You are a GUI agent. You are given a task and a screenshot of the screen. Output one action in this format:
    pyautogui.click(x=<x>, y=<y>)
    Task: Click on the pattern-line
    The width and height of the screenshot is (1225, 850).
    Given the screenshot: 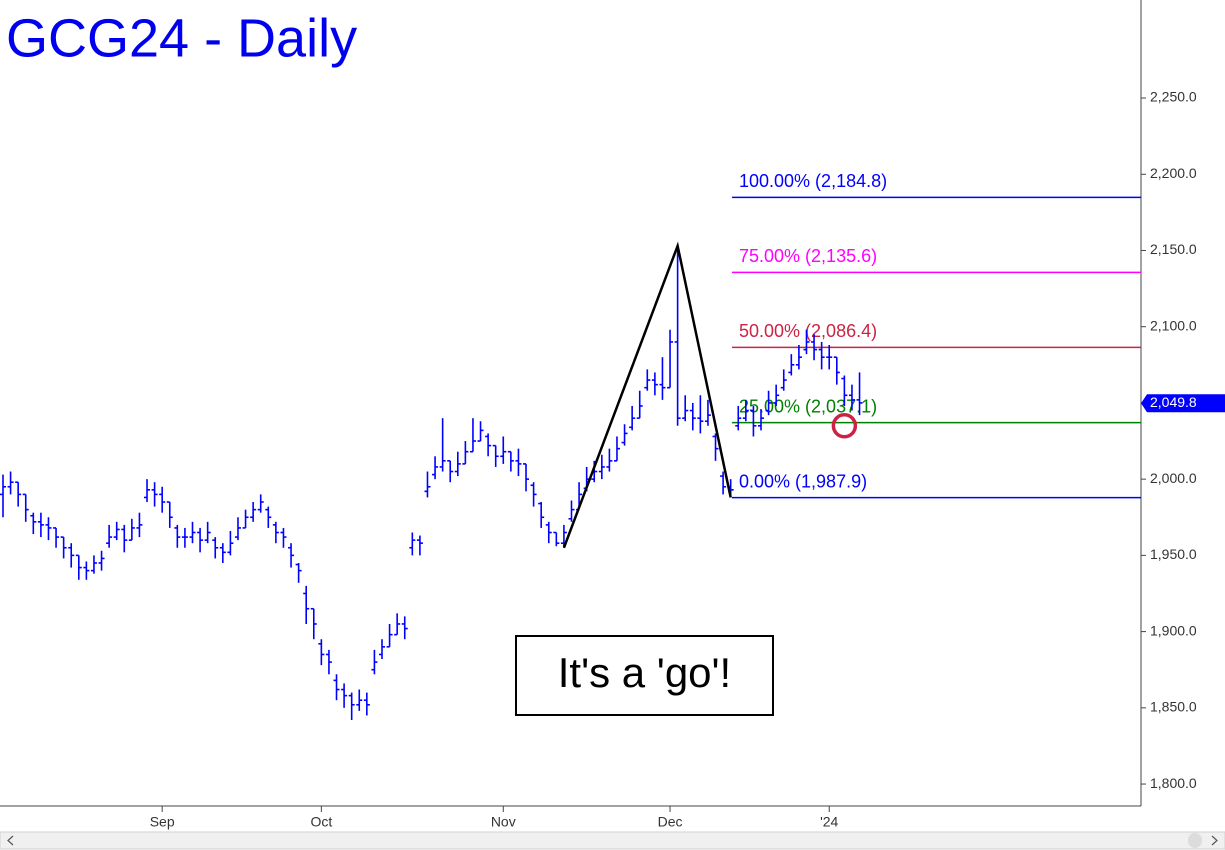 What is the action you would take?
    pyautogui.click(x=647, y=395)
    